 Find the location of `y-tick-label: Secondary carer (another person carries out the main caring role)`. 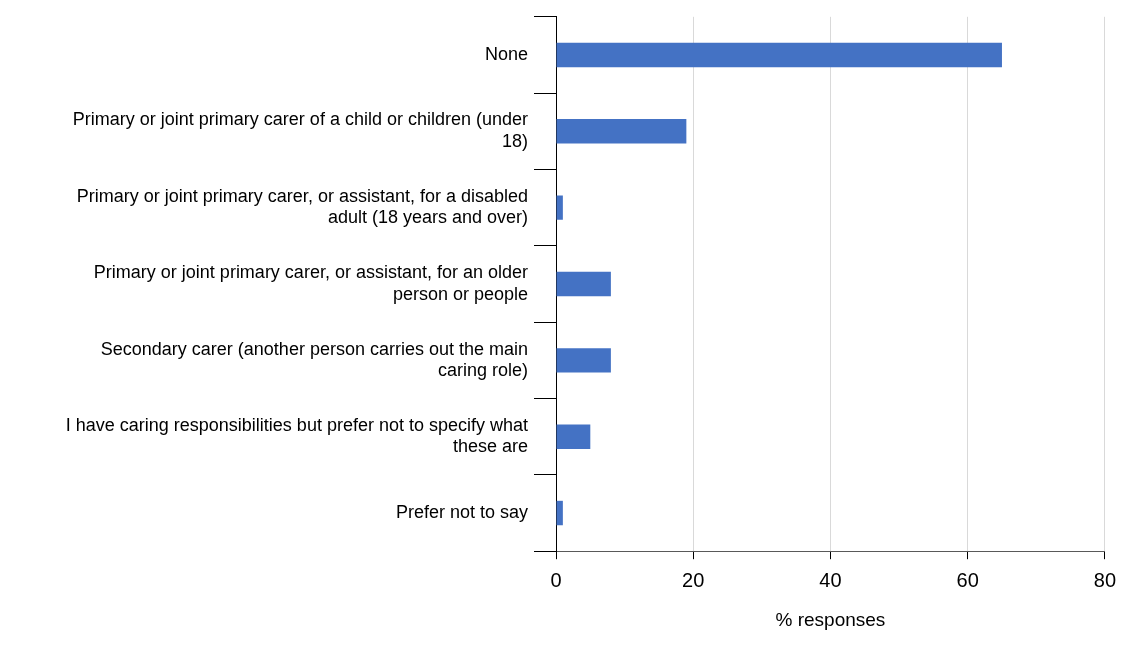

y-tick-label: Secondary carer (another person carries out the main caring role) is located at coordinates (314, 359).